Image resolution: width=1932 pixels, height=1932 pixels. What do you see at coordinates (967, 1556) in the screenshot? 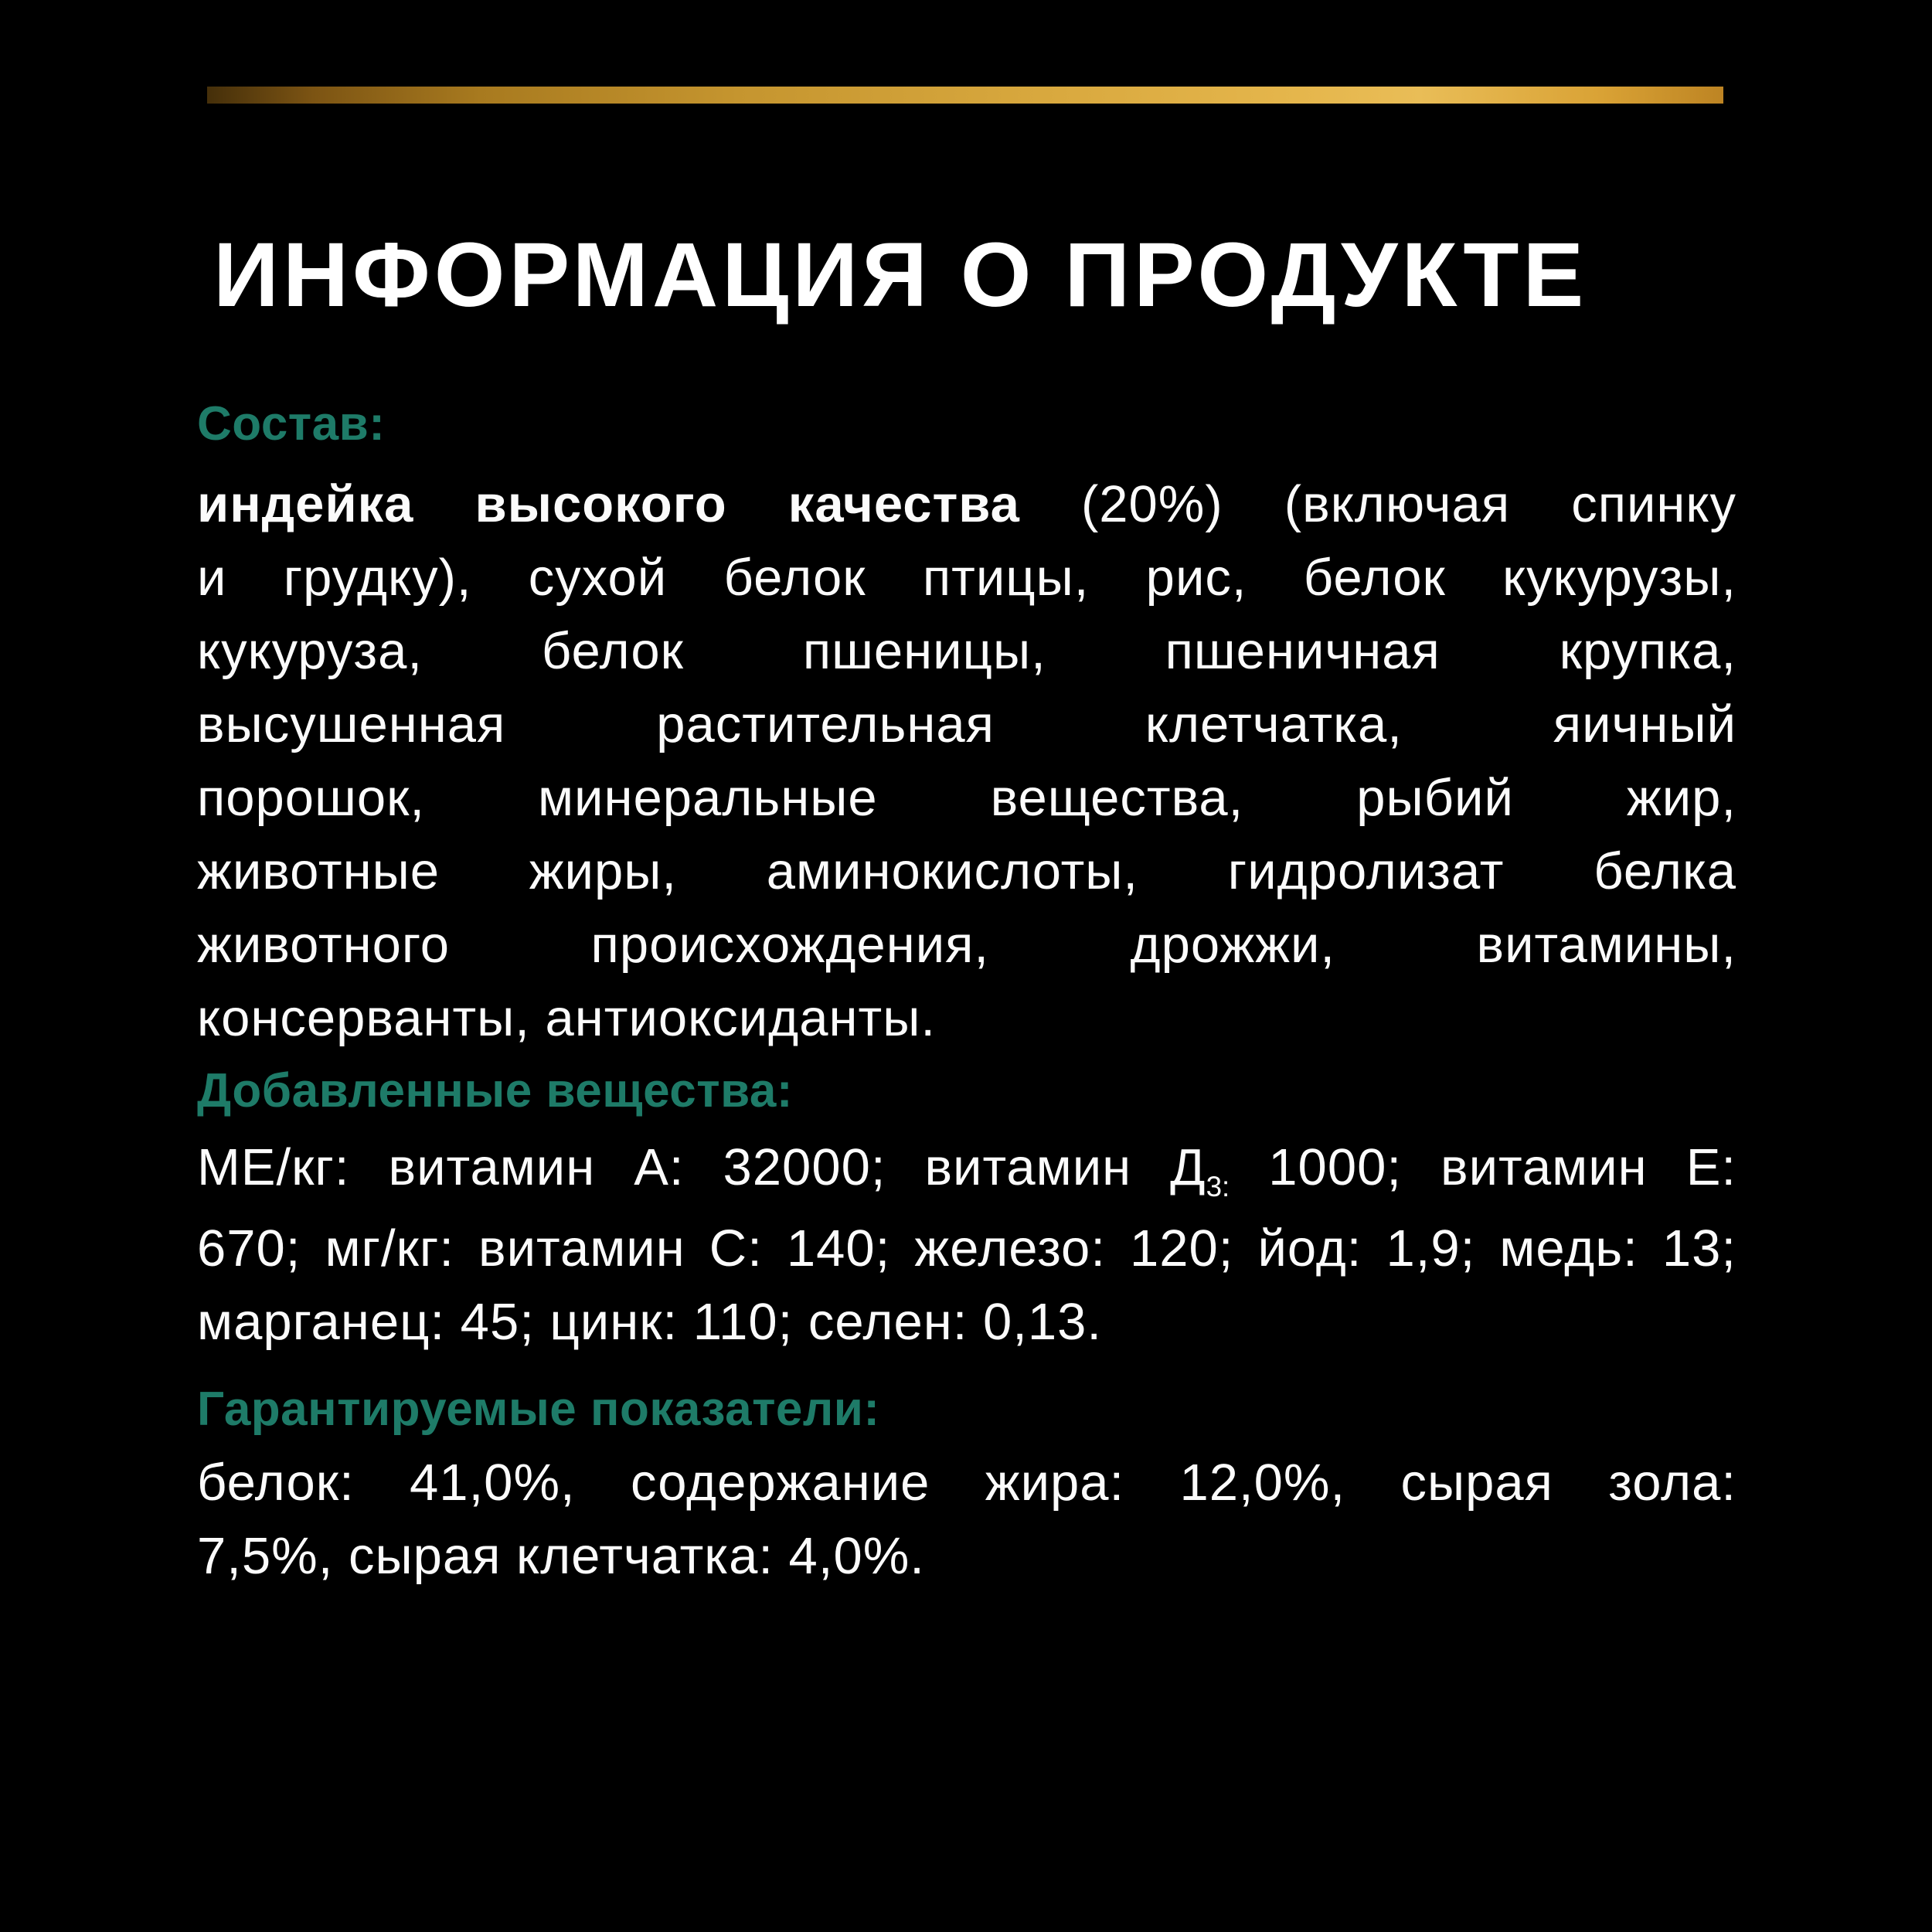
I see `text-line: 7,5%, сырая клетчатка: 4,0%.` at bounding box center [967, 1556].